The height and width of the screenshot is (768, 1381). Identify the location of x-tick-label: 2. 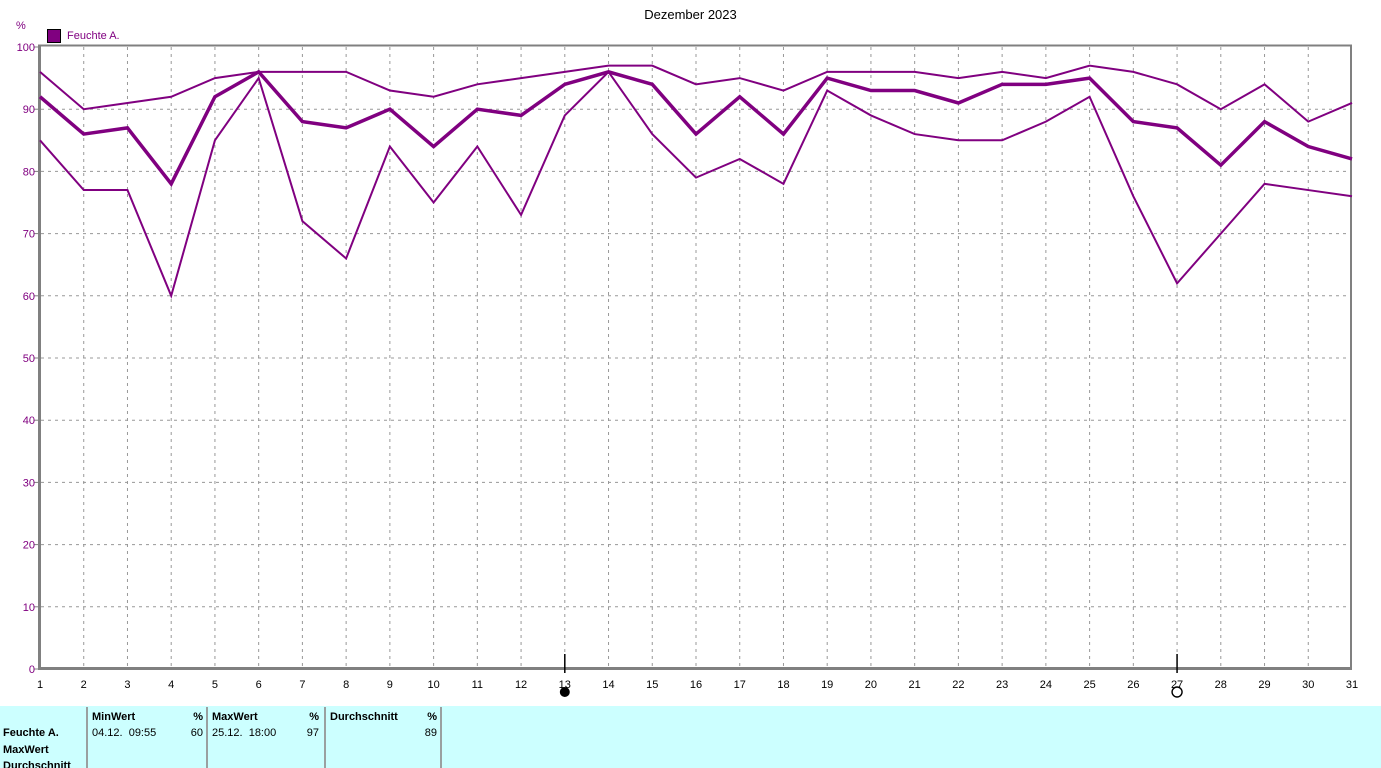
(84, 685).